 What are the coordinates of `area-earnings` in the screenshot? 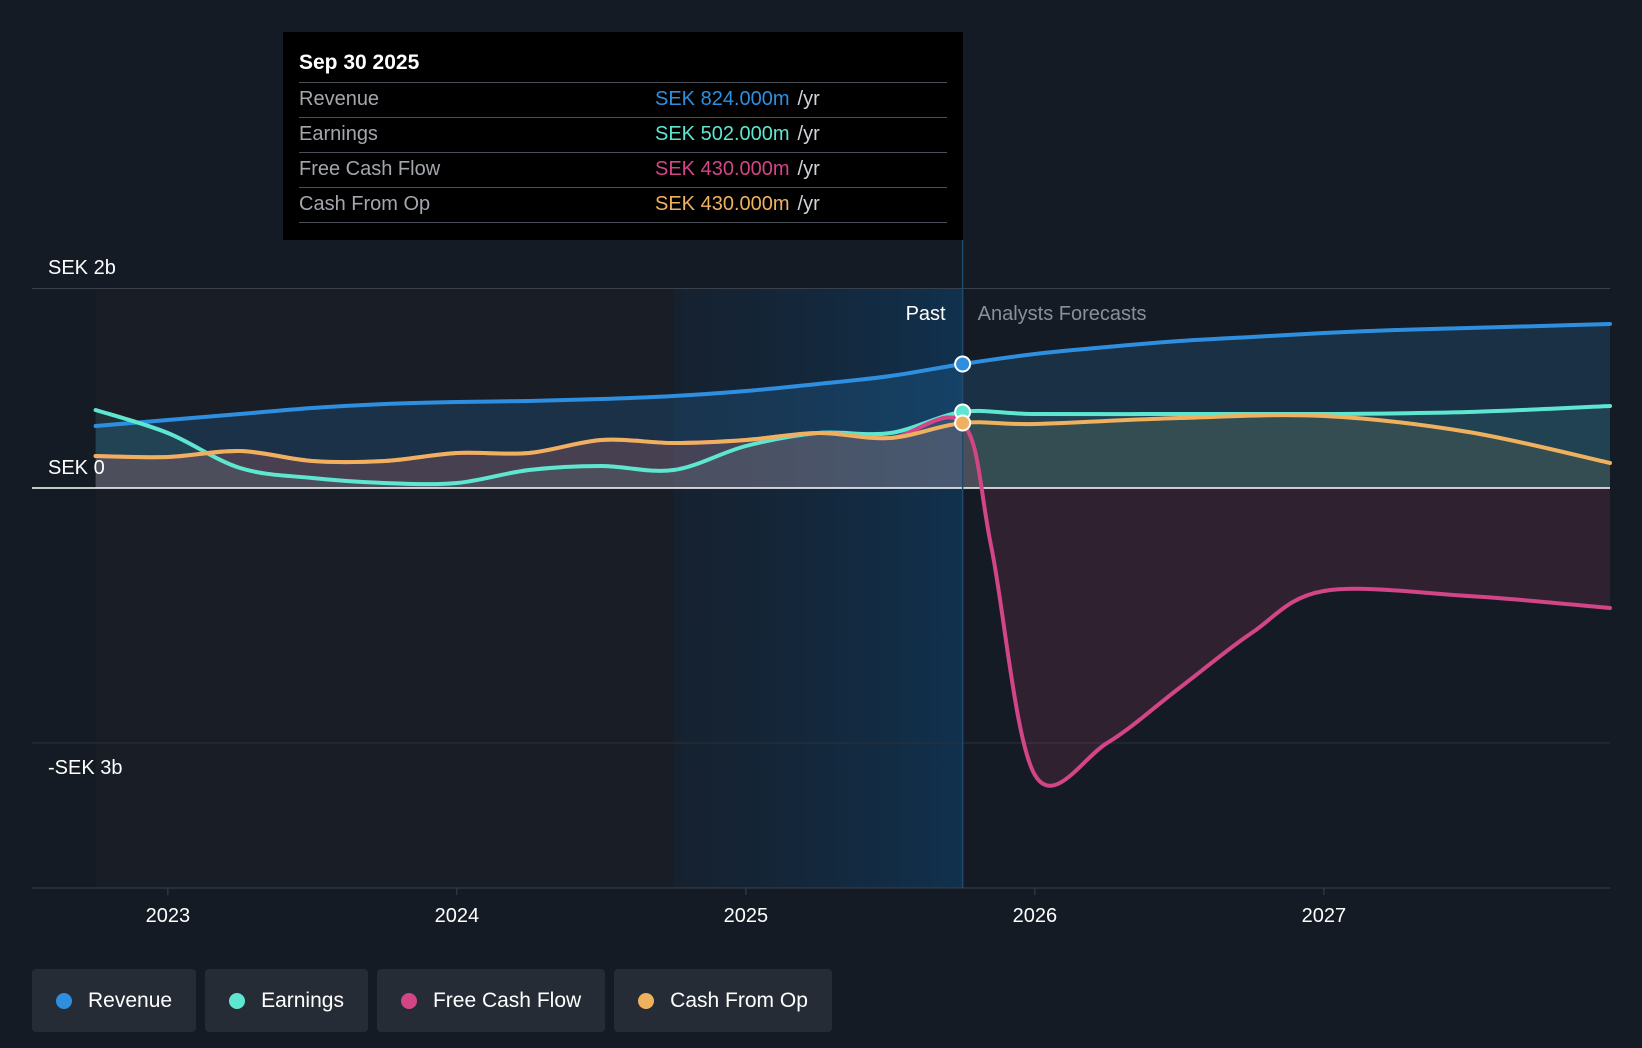 It's located at (853, 447).